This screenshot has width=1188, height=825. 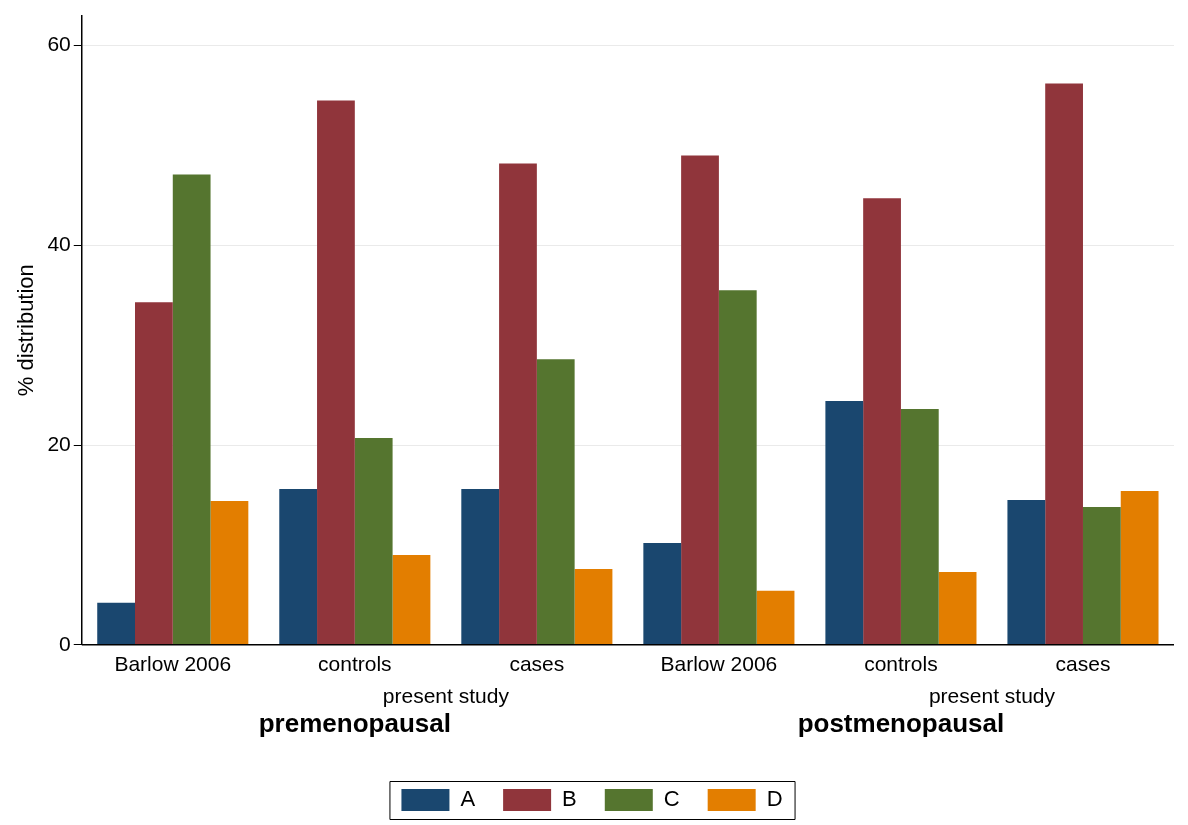 What do you see at coordinates (774, 799) in the screenshot?
I see `legend-label: D` at bounding box center [774, 799].